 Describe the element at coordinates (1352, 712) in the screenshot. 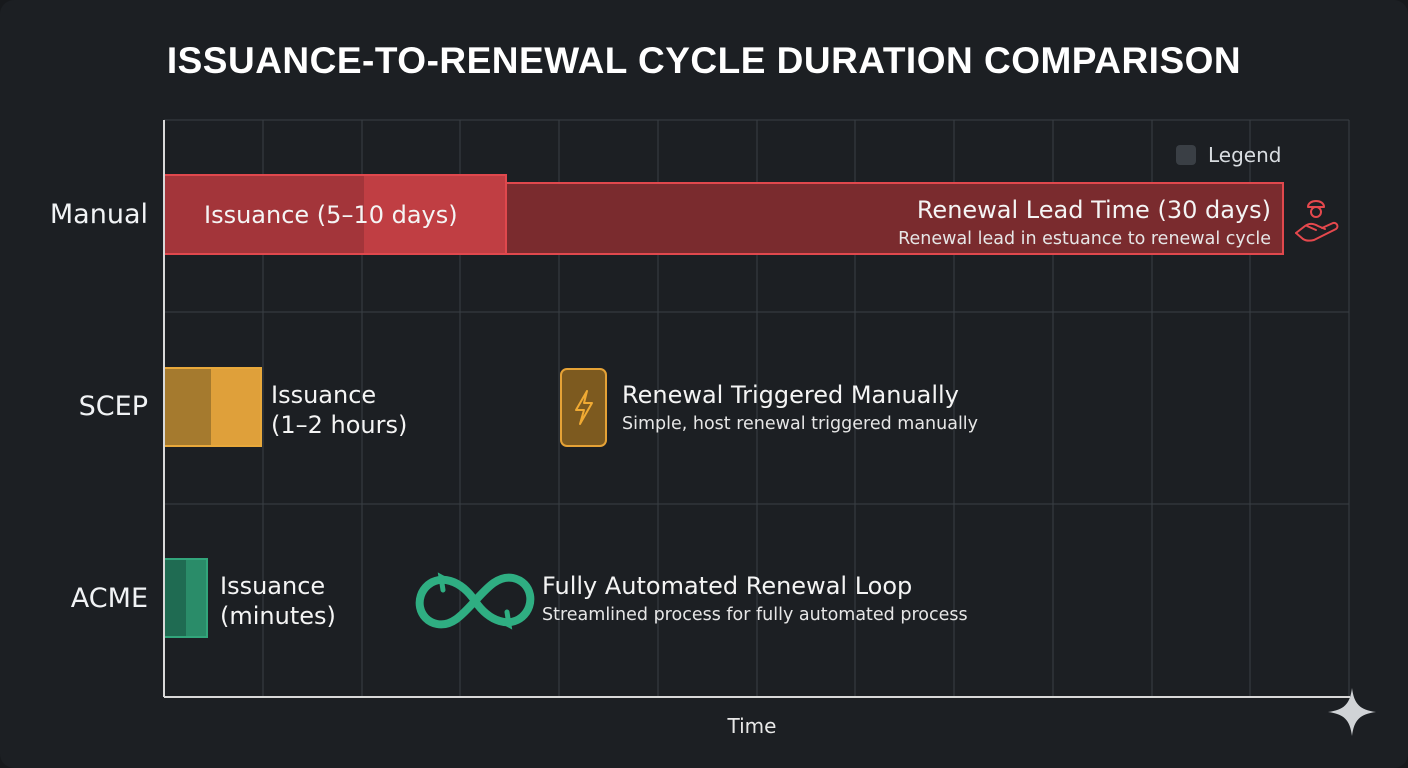

I see `sparkle-icon` at that location.